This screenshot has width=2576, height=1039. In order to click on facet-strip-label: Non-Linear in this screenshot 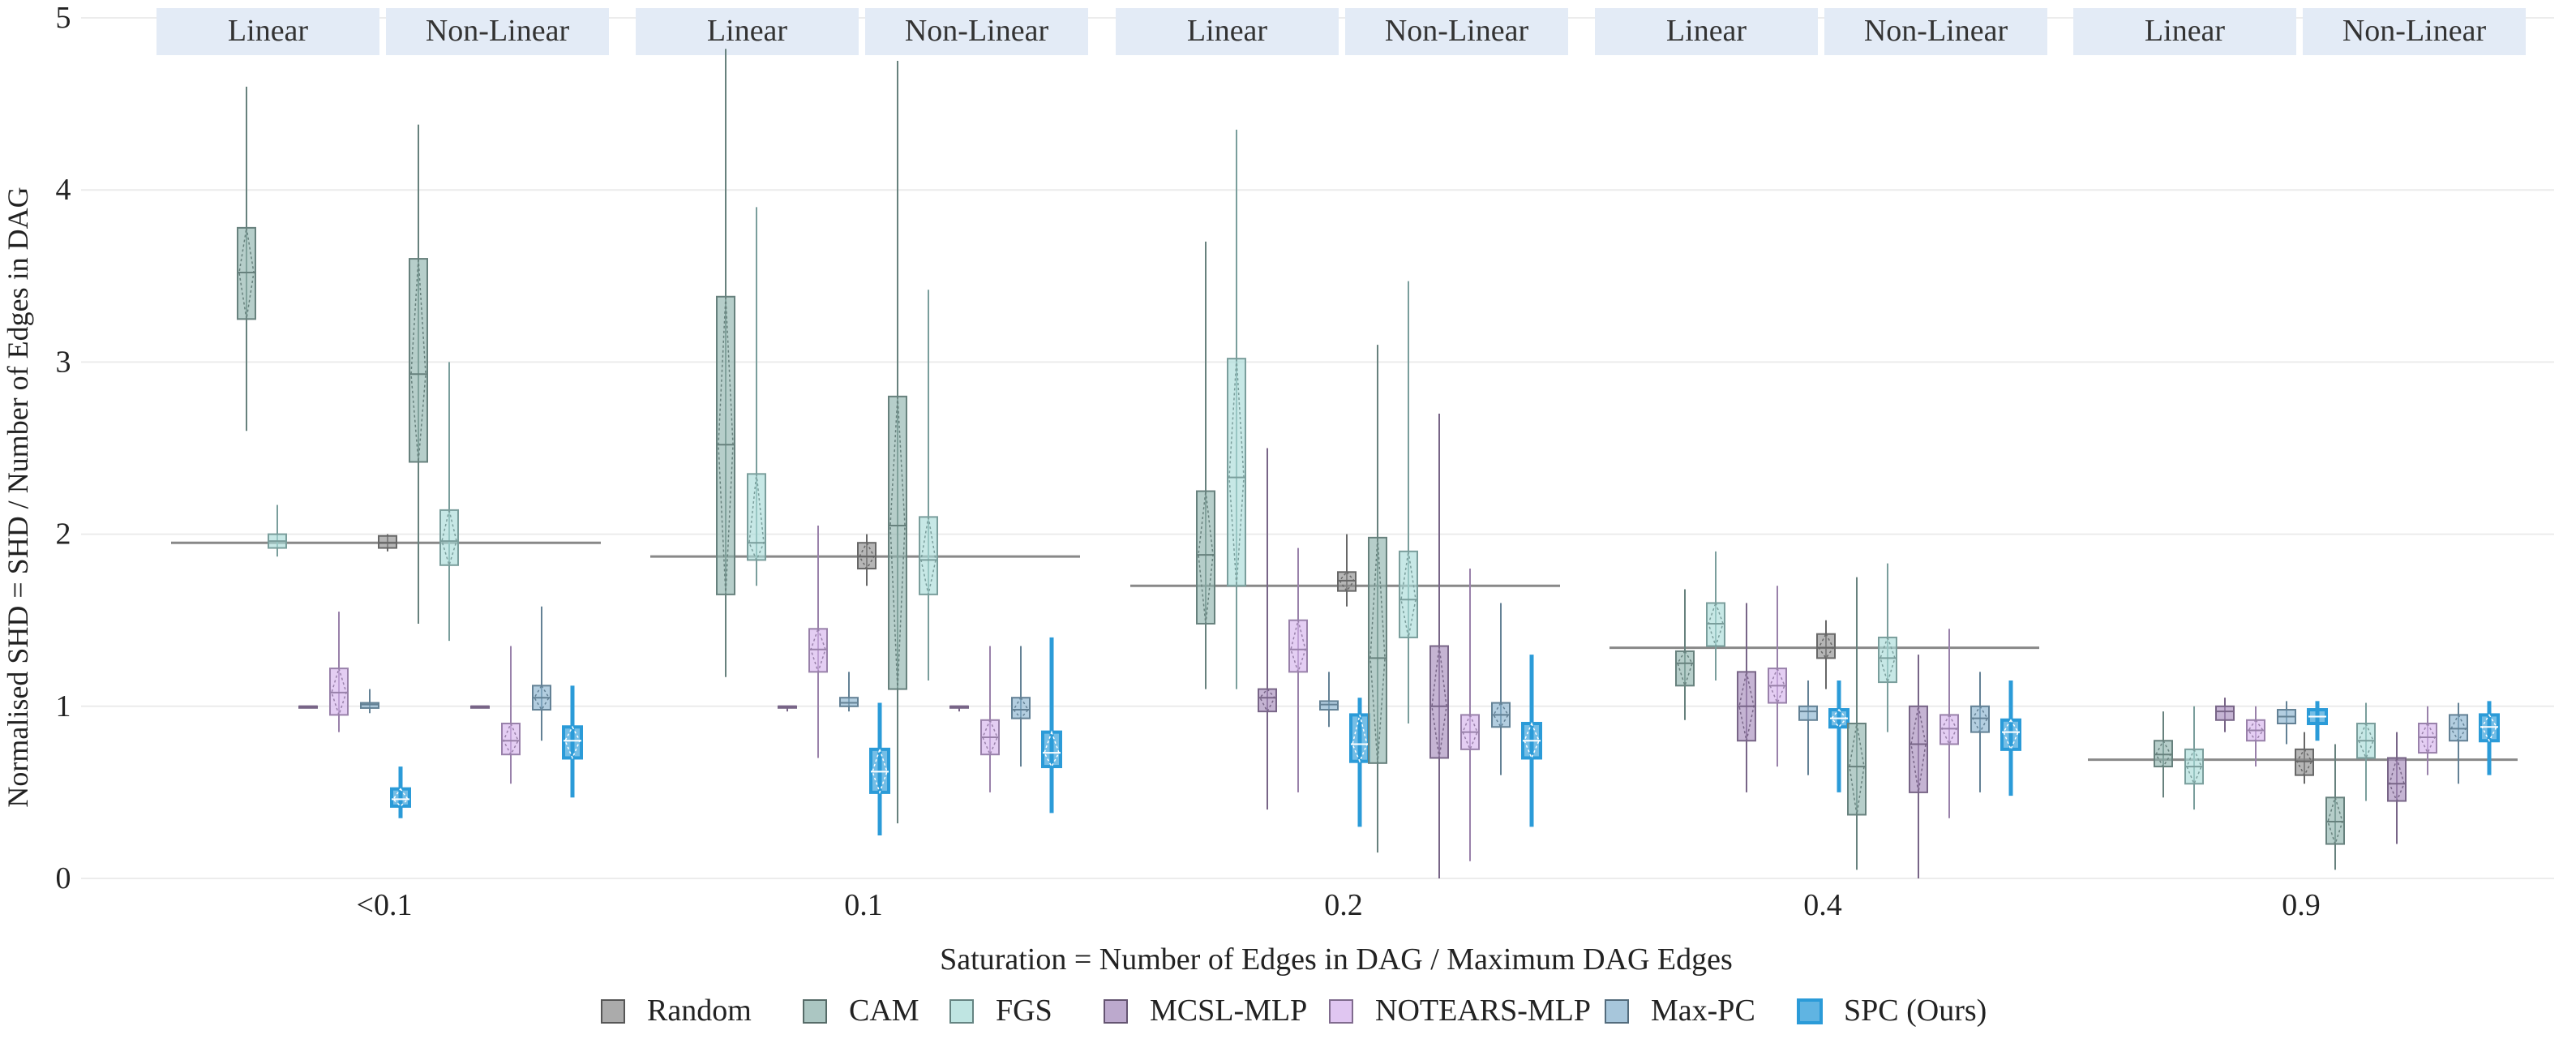, I will do `click(977, 31)`.